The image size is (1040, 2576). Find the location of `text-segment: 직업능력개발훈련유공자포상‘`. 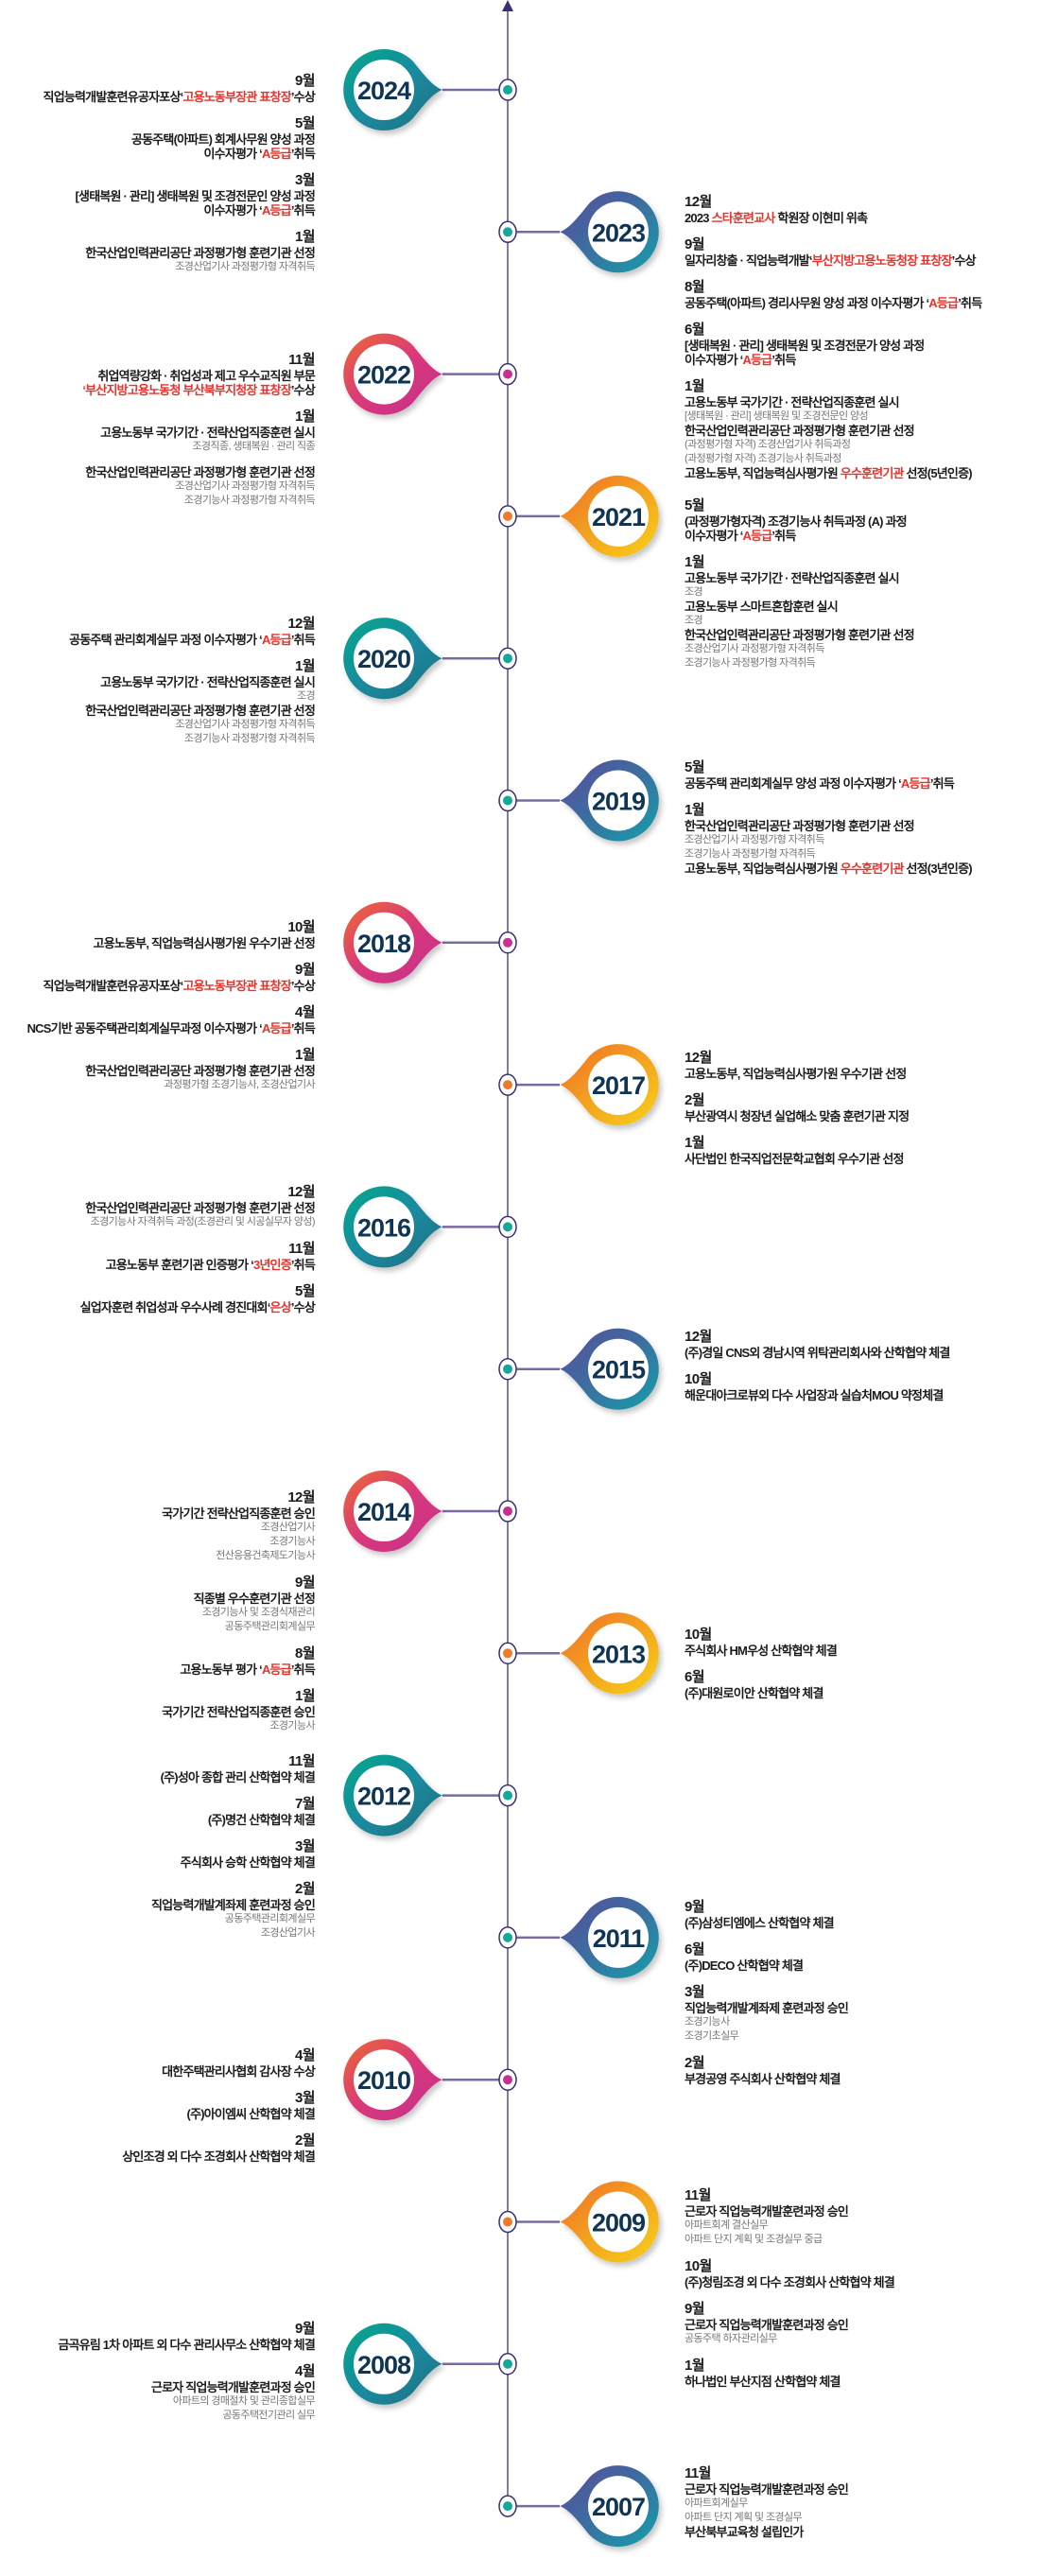

text-segment: 직업능력개발훈련유공자포상‘ is located at coordinates (113, 985).